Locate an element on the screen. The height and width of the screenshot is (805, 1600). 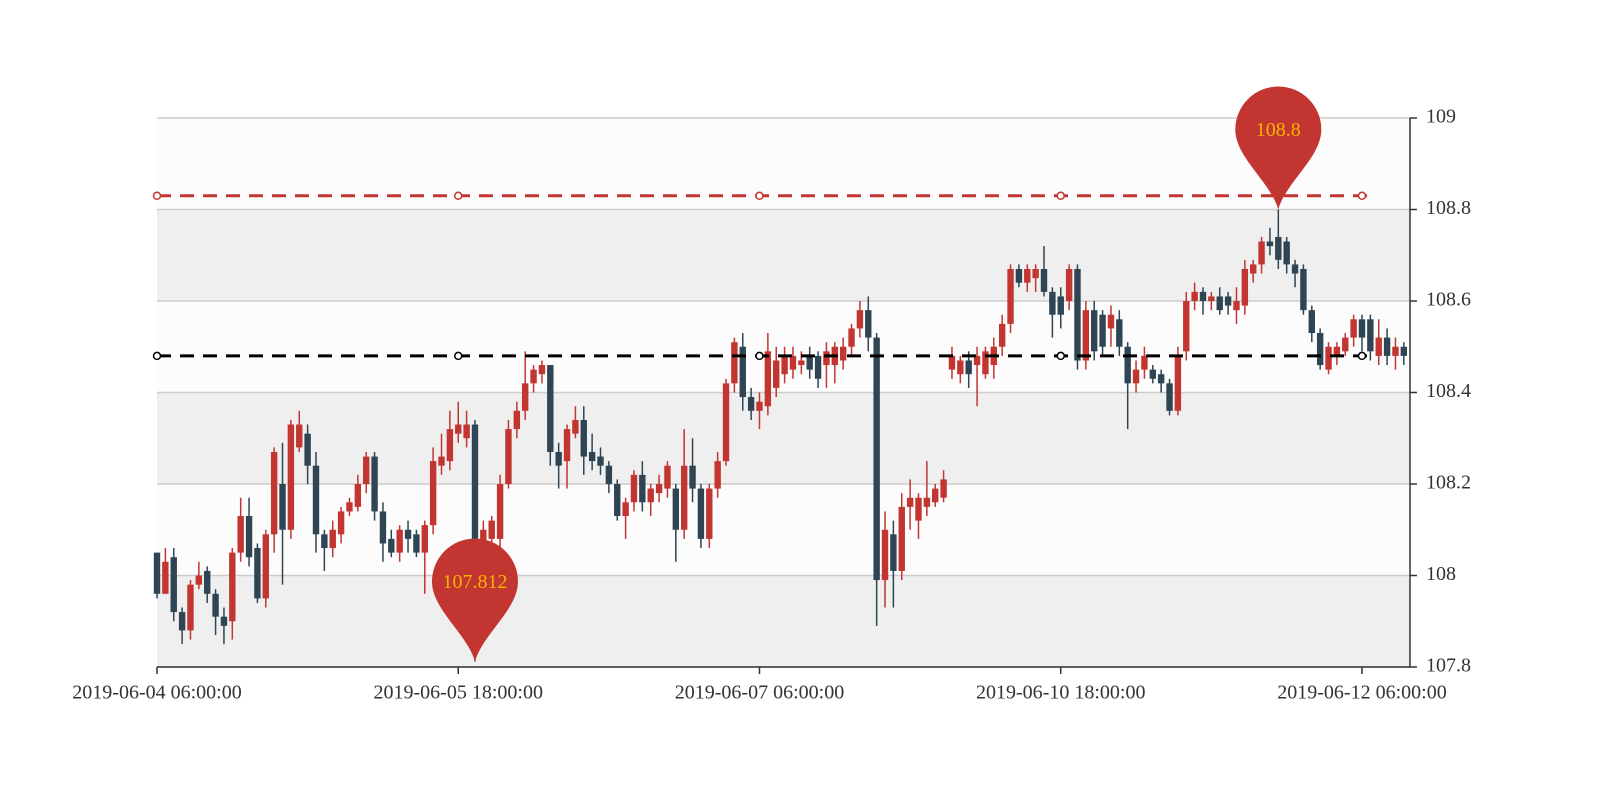
x-tick-label: 2019-06-04 06:00:00 is located at coordinates (156, 693).